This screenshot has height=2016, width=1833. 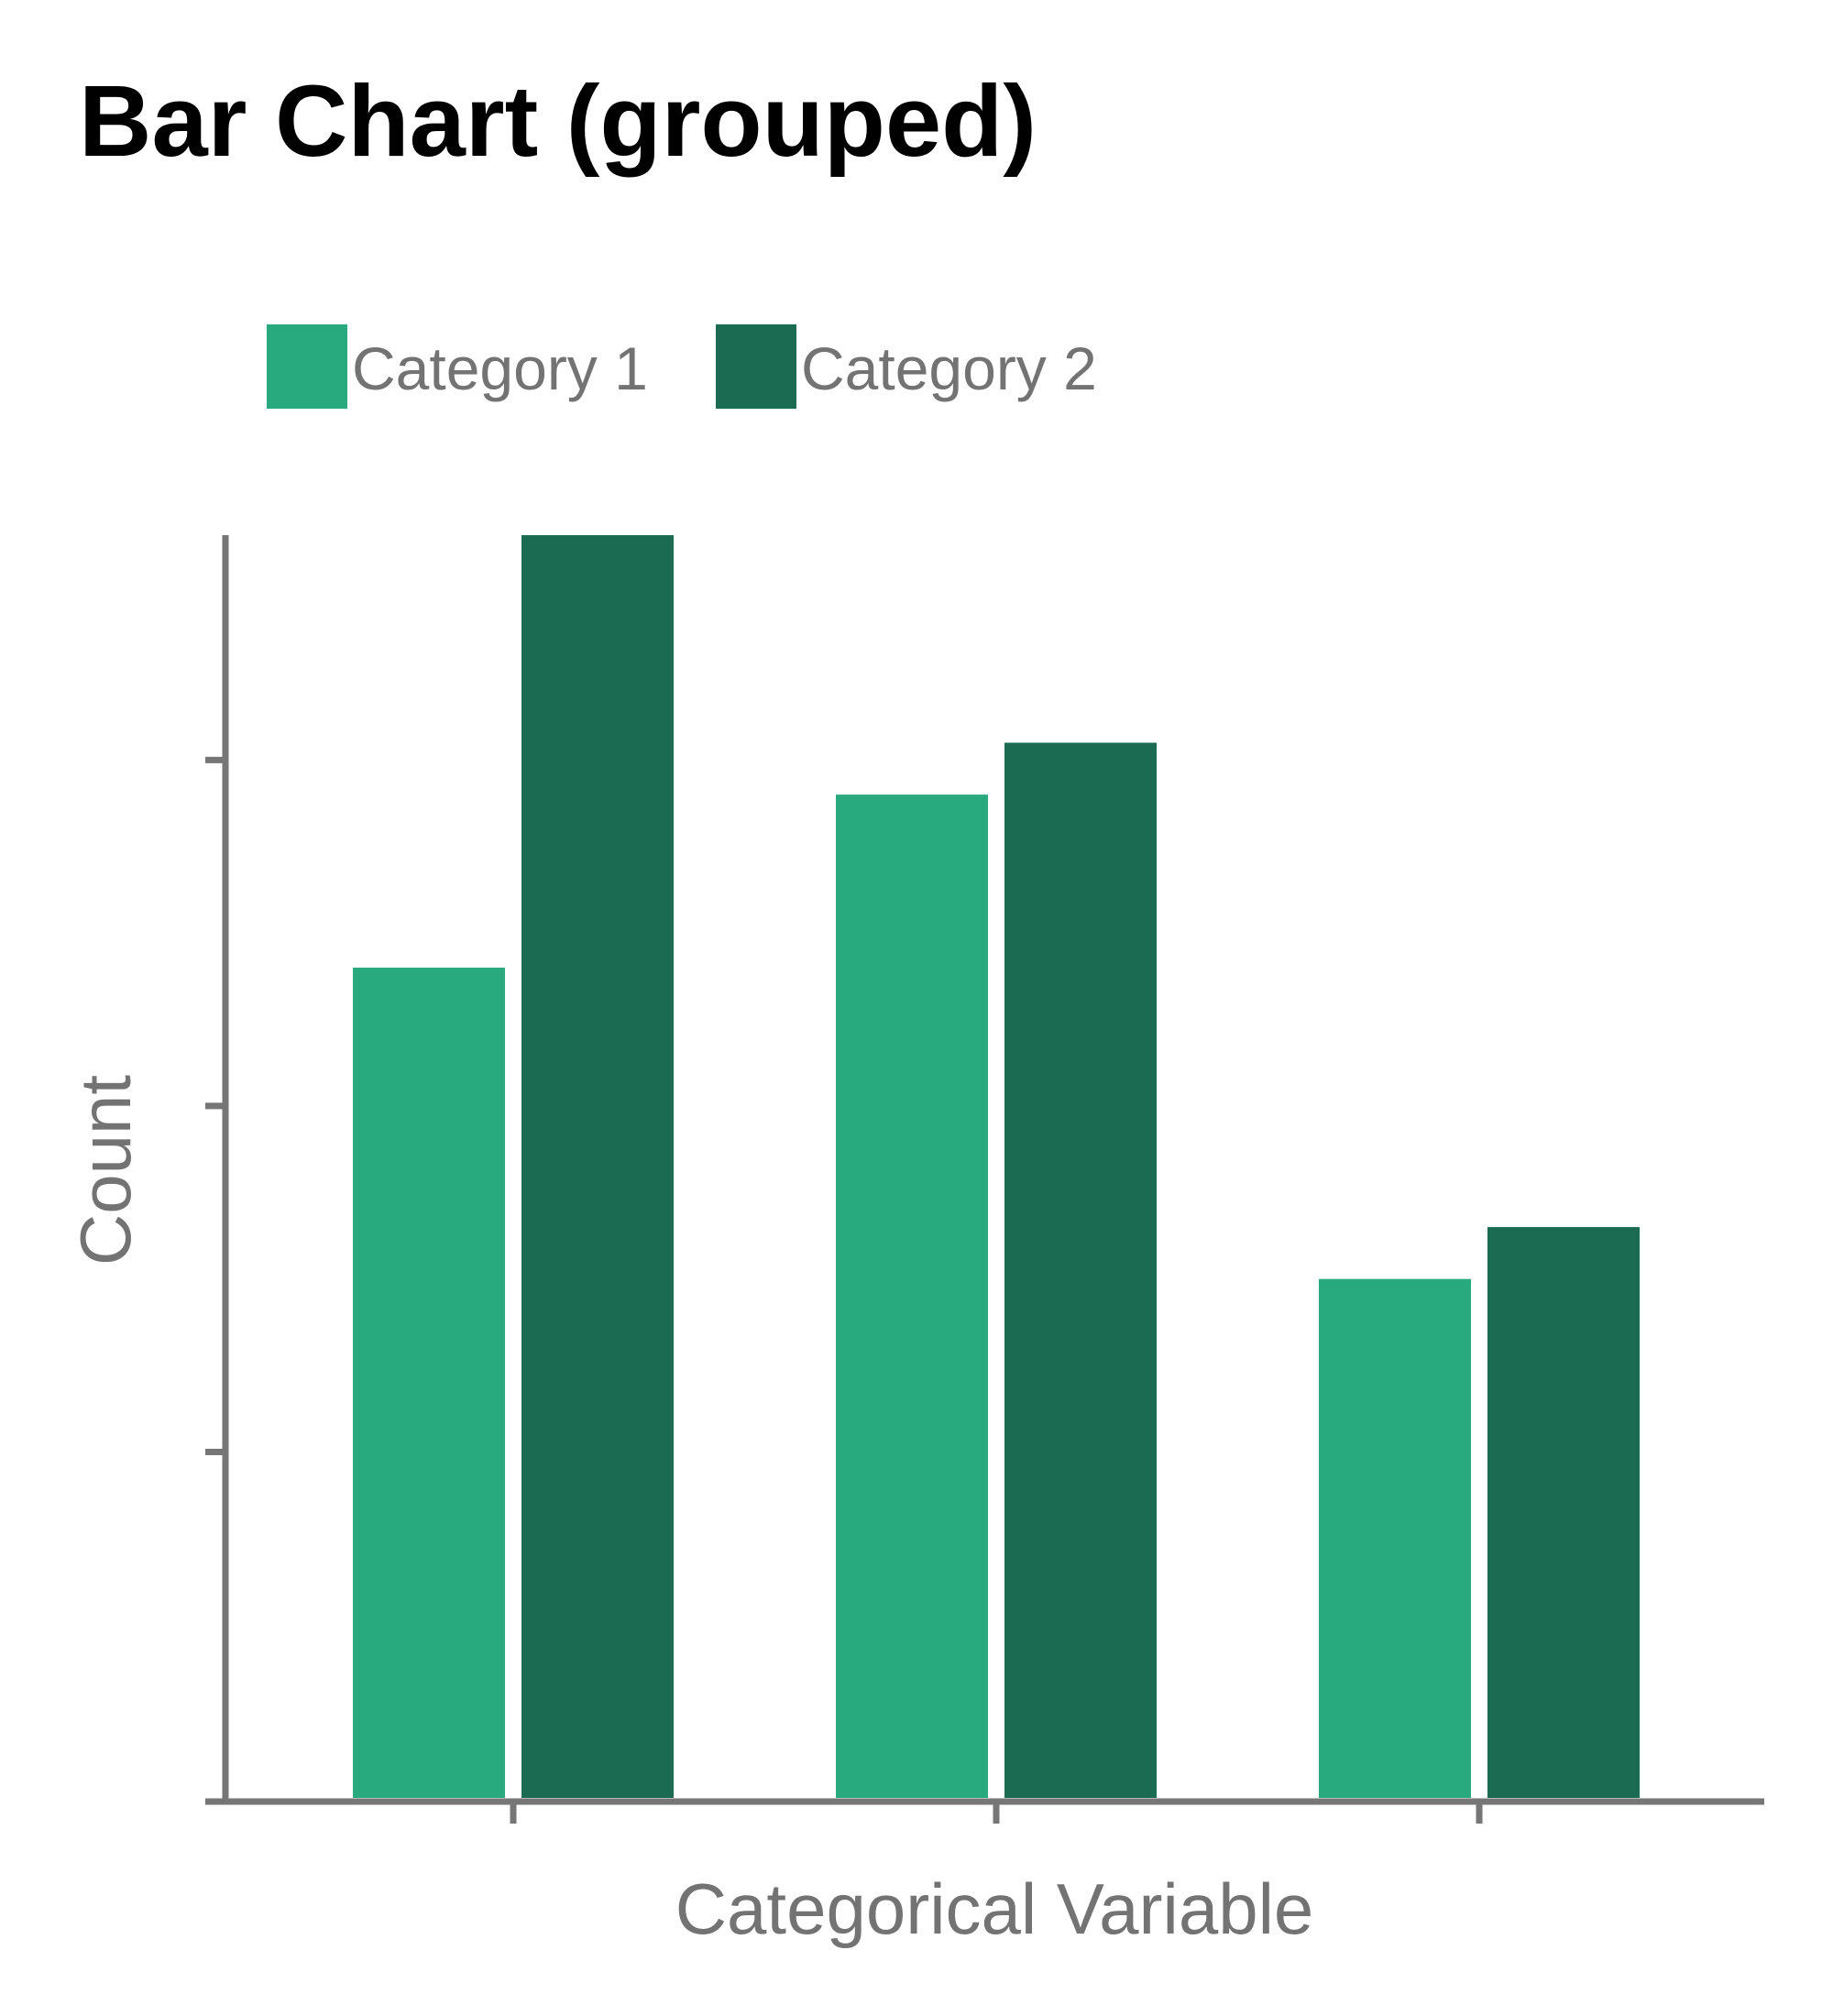 I want to click on x-ticks, so click(x=996, y=1813).